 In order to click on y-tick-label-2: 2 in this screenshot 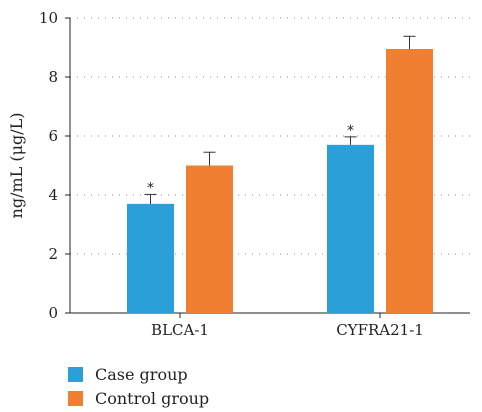, I will do `click(53, 254)`.